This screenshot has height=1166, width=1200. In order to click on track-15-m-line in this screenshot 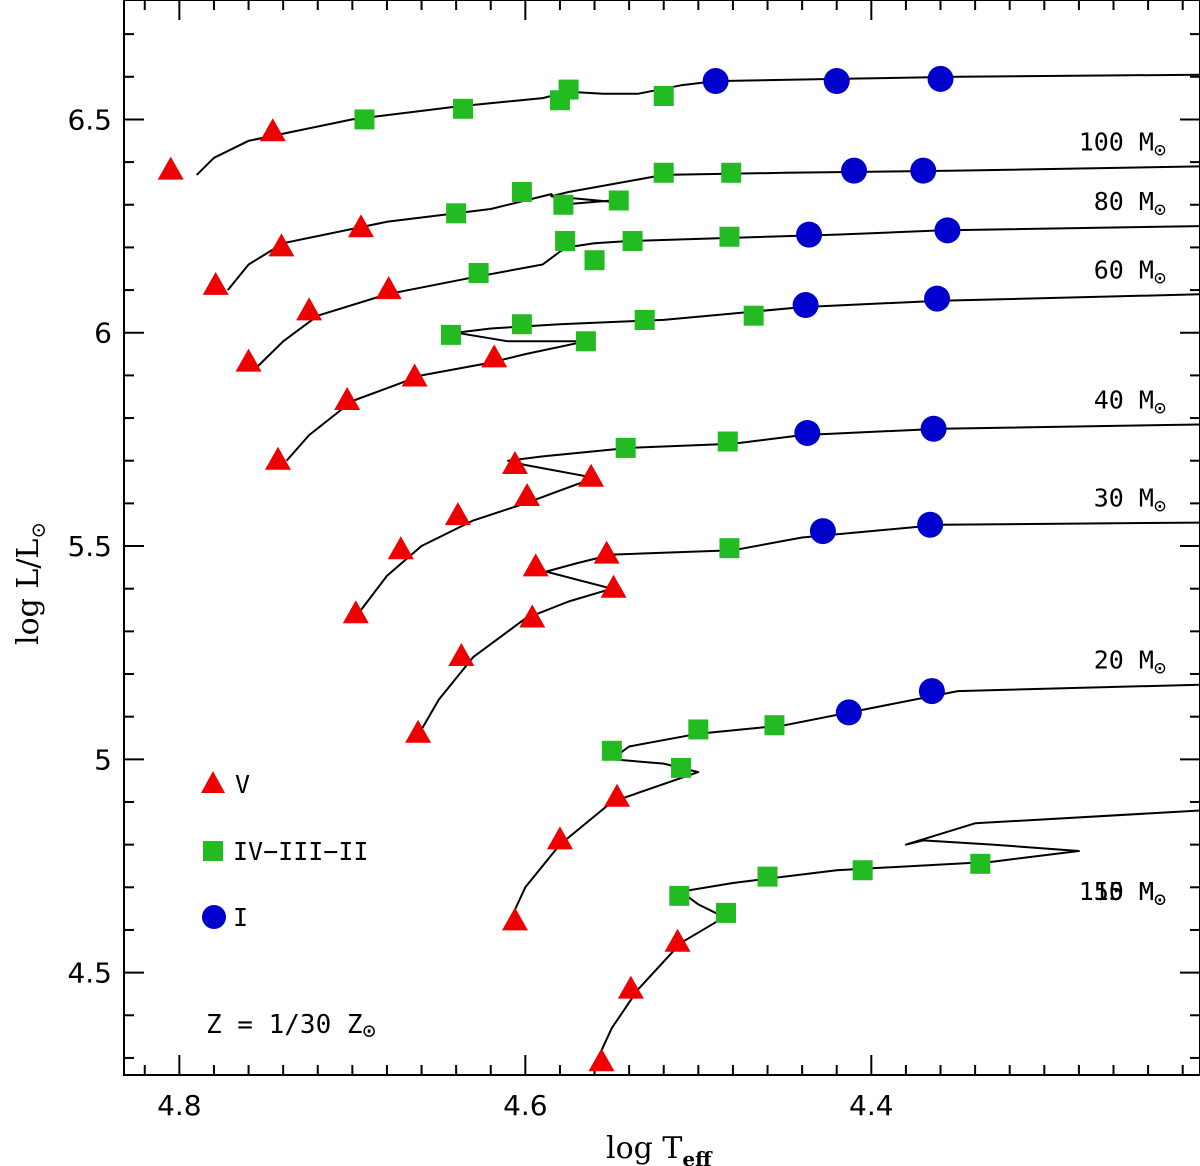, I will do `click(898, 934)`.